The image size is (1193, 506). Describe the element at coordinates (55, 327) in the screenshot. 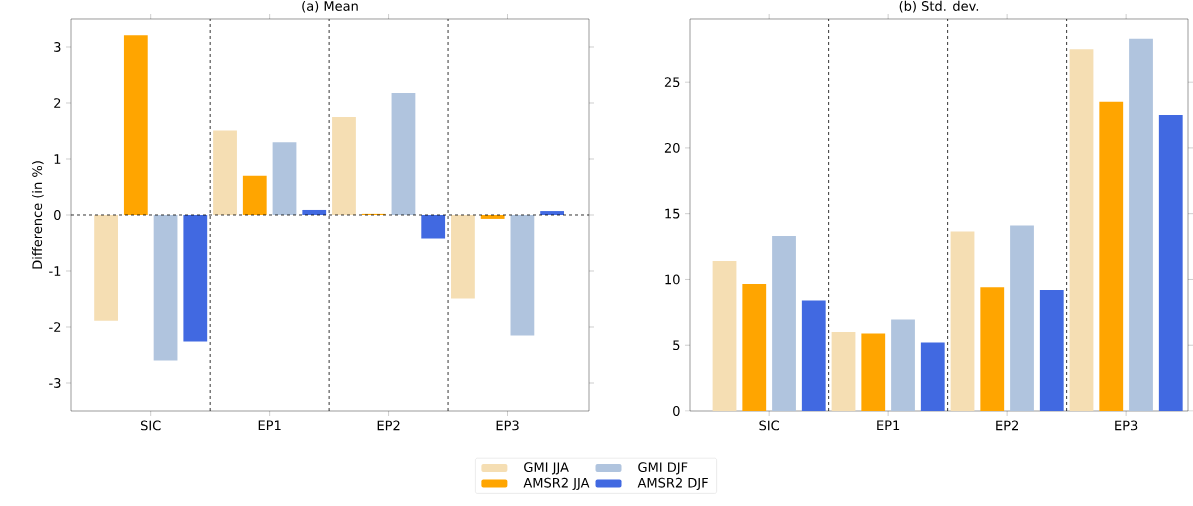

I see `y-tick-label: -2` at that location.